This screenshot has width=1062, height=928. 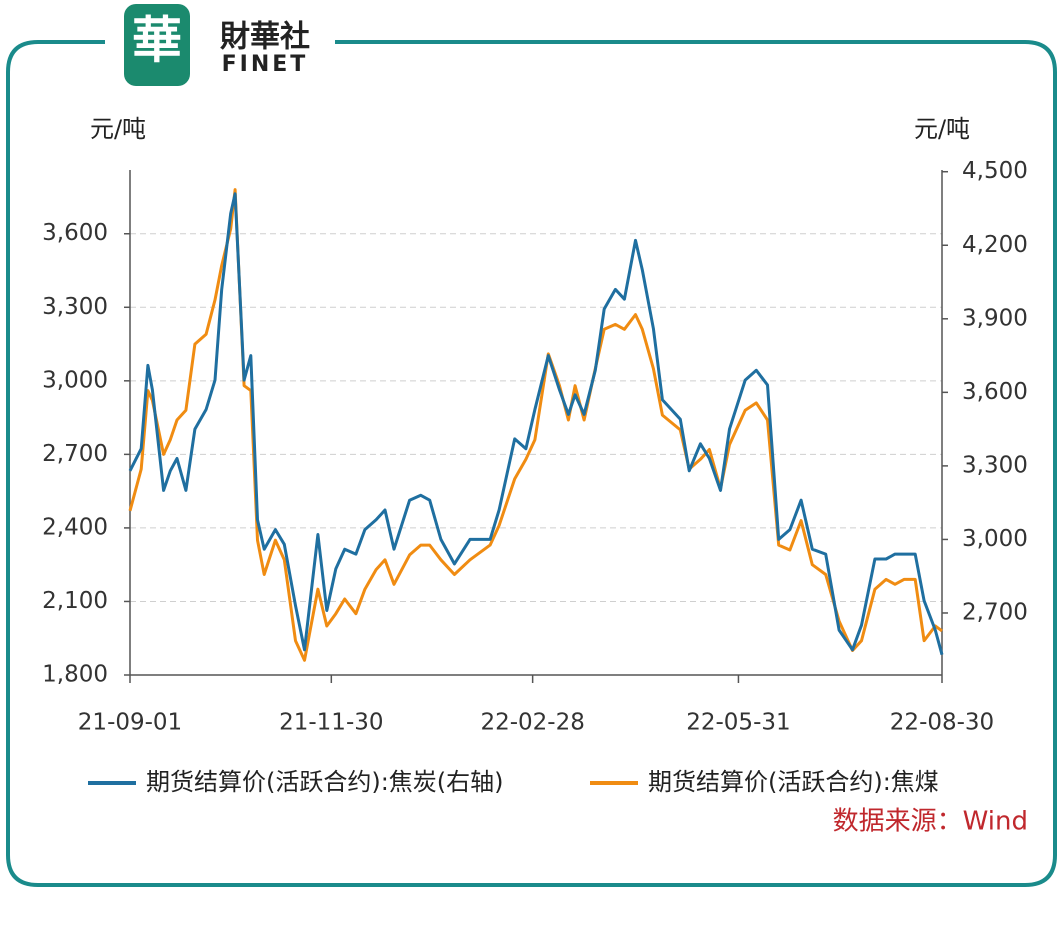 What do you see at coordinates (75, 527) in the screenshot?
I see `y-tick-label: 2,400` at bounding box center [75, 527].